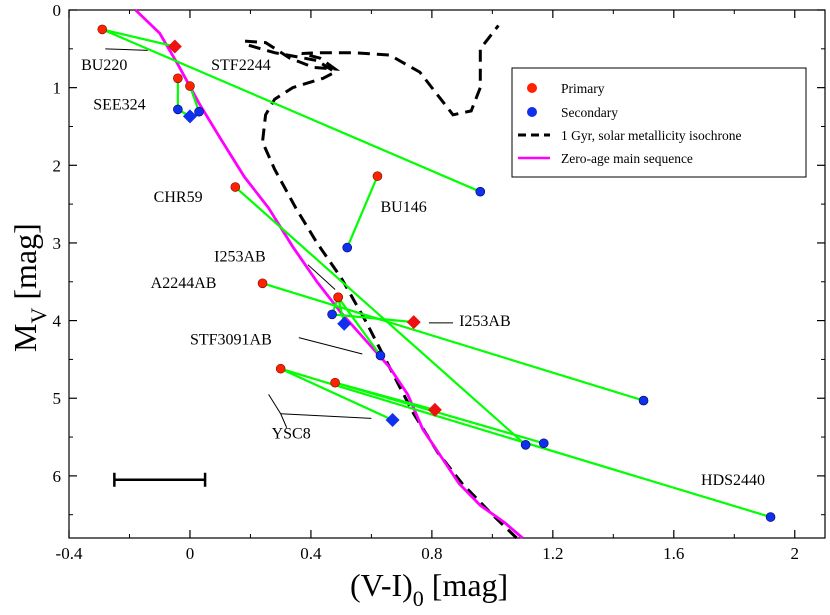 Image resolution: width=830 pixels, height=615 pixels. What do you see at coordinates (381, 585) in the screenshot?
I see `x-axis-title-main: (V-I)` at bounding box center [381, 585].